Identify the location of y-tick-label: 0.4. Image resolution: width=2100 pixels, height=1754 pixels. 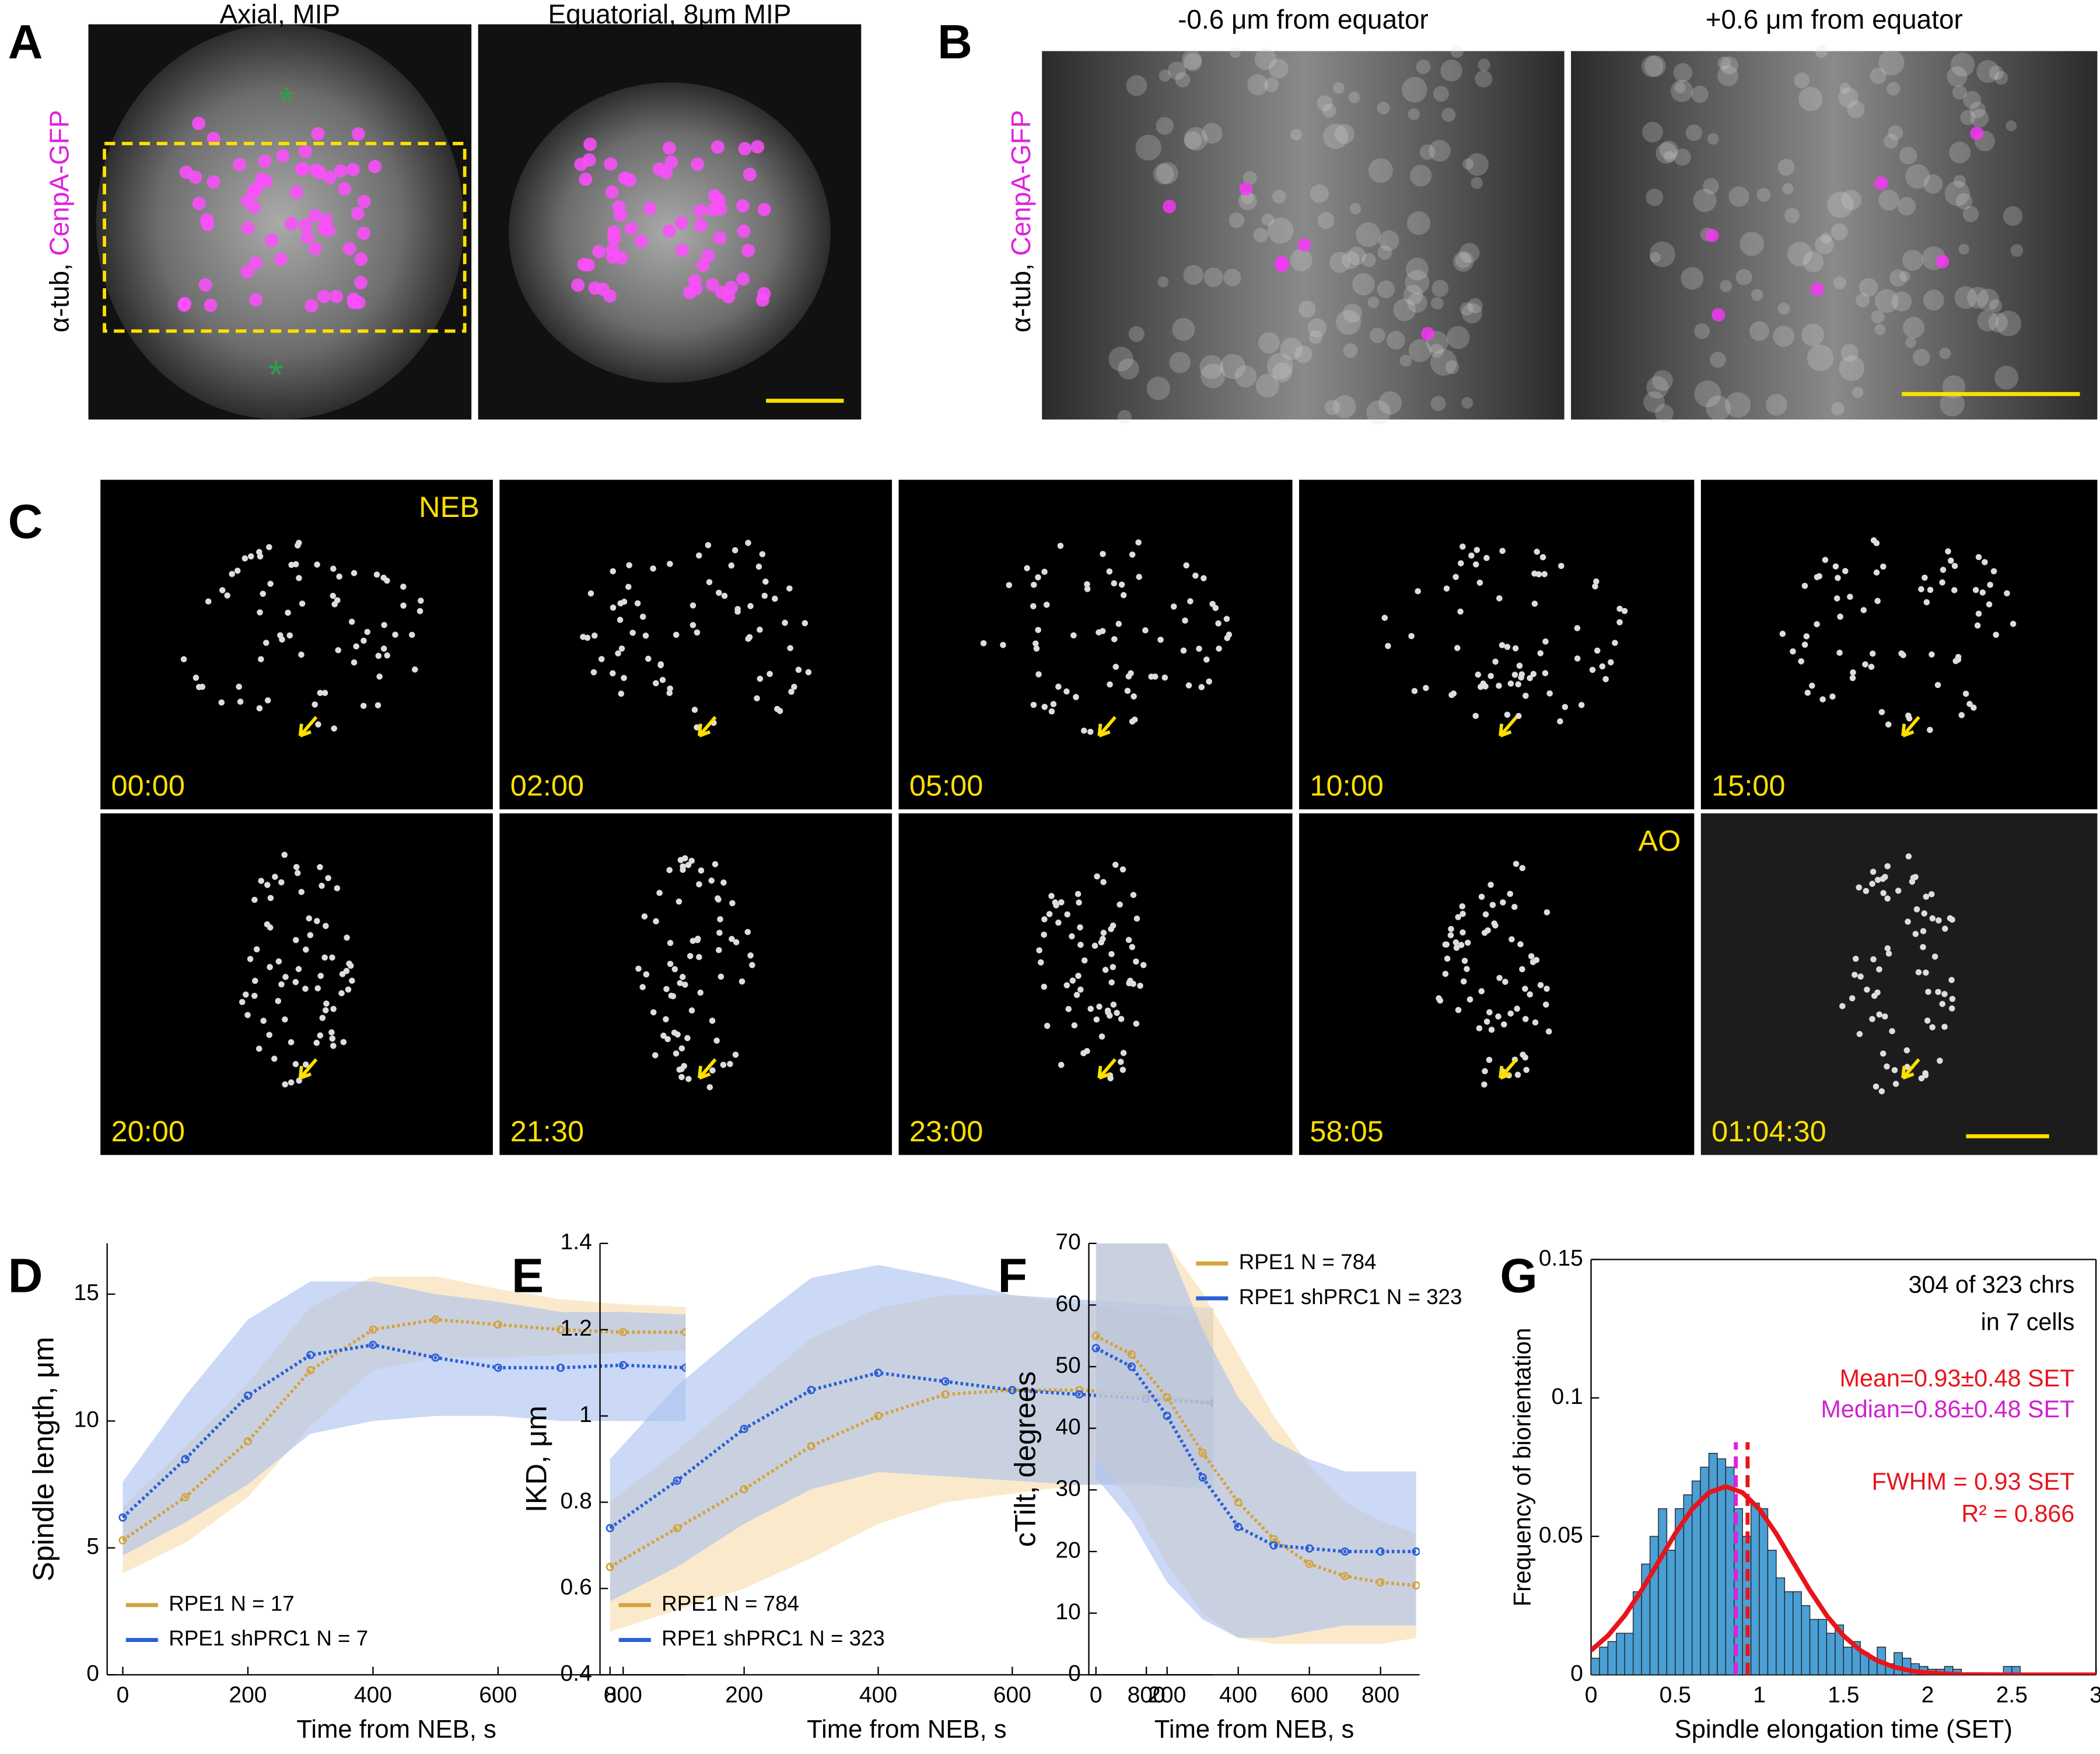
(576, 1673).